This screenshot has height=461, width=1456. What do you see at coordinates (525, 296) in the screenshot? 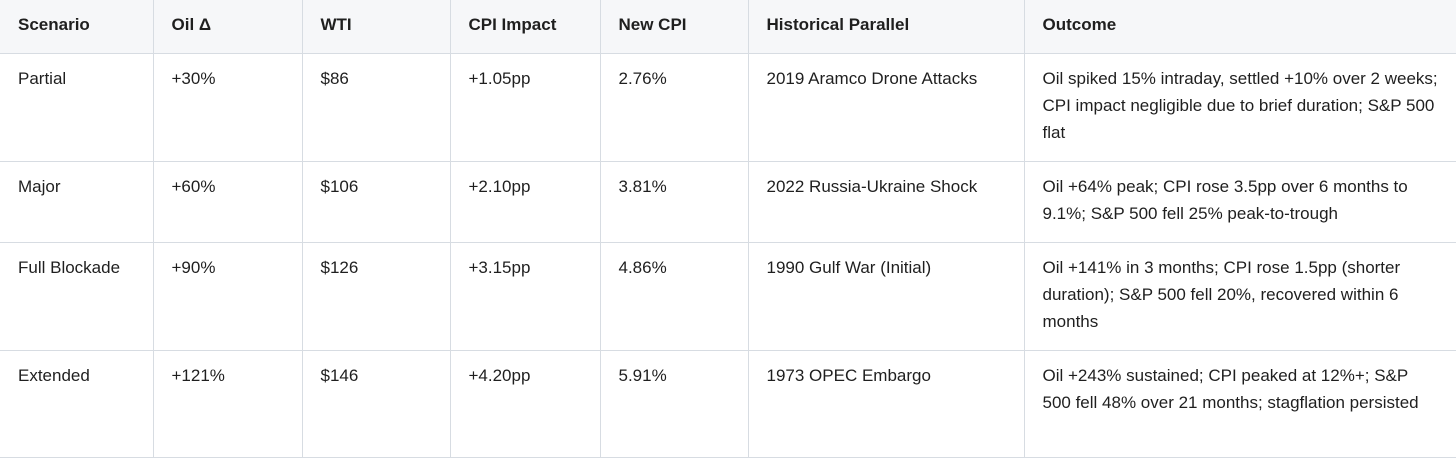
I see `cell-cpi-impact: +3.15pp` at bounding box center [525, 296].